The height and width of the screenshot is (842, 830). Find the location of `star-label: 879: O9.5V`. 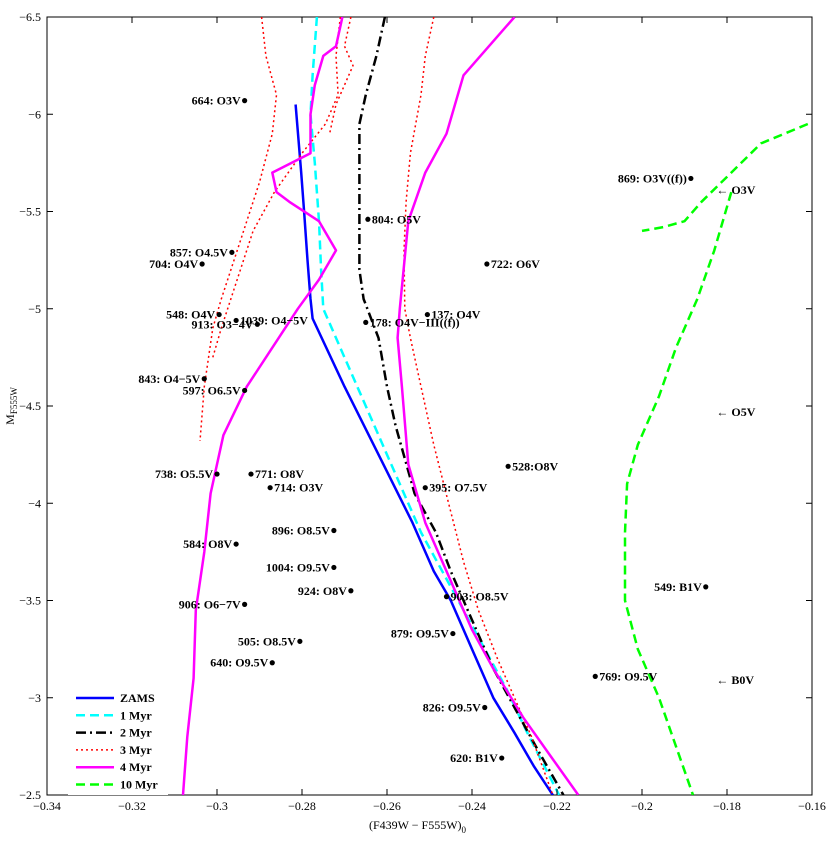

star-label: 879: O9.5V is located at coordinates (420, 634).